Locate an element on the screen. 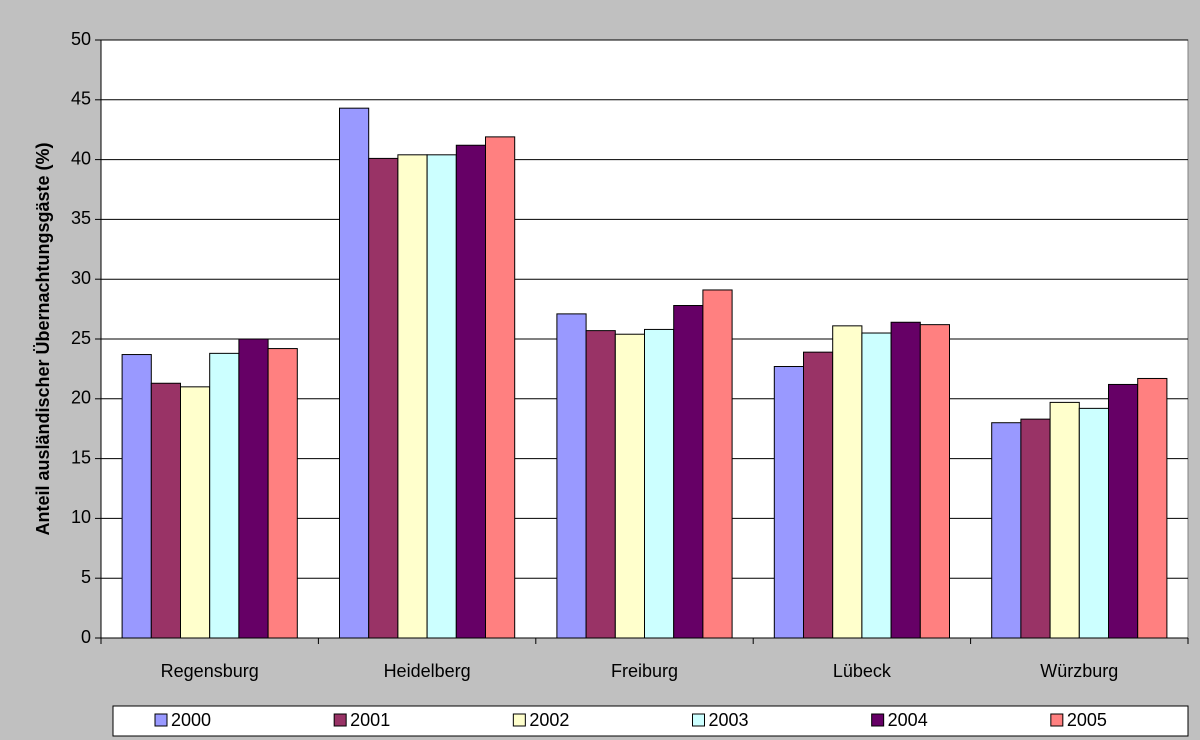 The width and height of the screenshot is (1200, 740). x-tick-label: Würzburg is located at coordinates (1079, 671).